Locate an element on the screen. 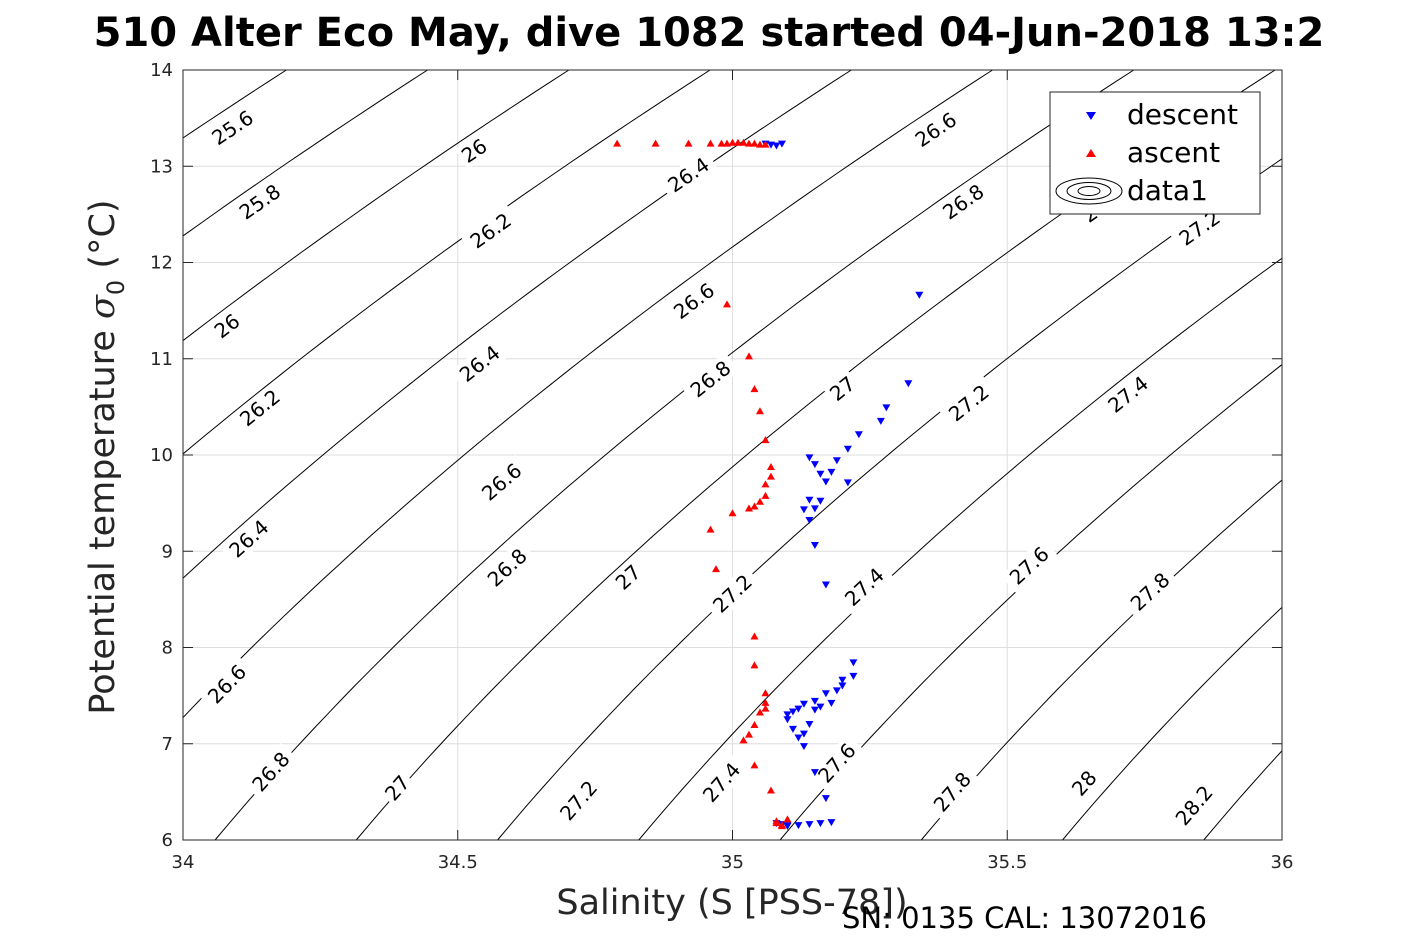  legend: descent ascent data1 is located at coordinates (1155, 153).